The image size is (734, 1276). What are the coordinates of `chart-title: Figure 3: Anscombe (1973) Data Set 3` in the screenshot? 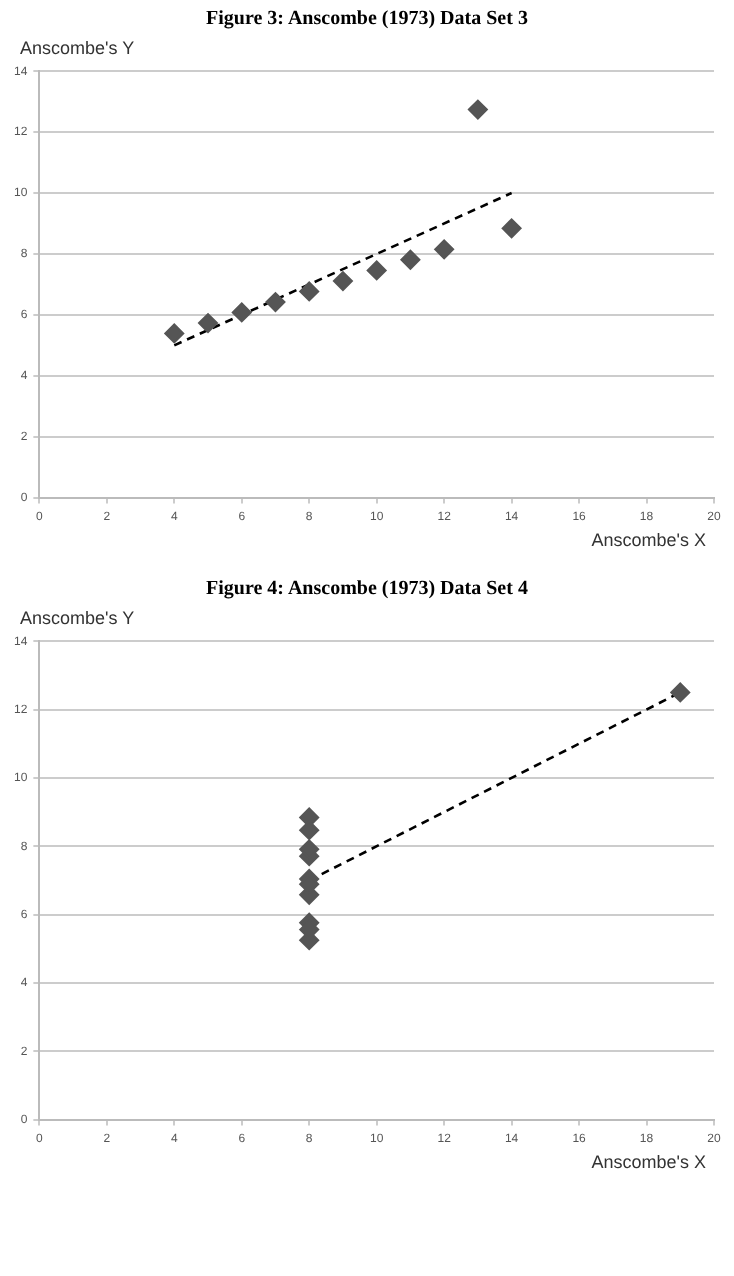 It's located at (367, 18).